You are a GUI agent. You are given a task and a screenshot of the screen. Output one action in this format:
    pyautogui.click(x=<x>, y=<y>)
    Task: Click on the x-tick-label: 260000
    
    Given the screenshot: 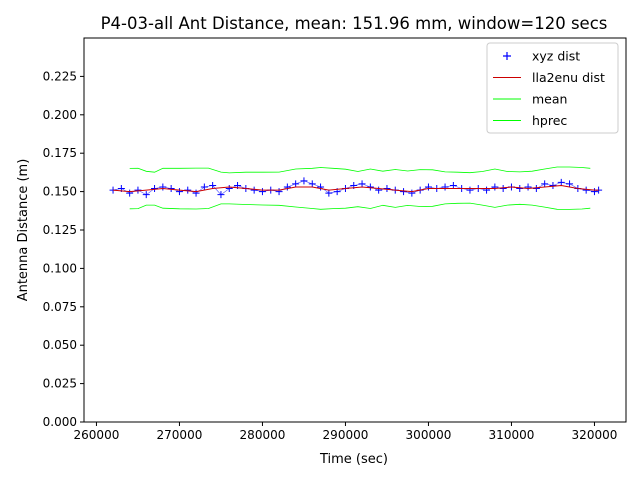 What is the action you would take?
    pyautogui.click(x=97, y=435)
    